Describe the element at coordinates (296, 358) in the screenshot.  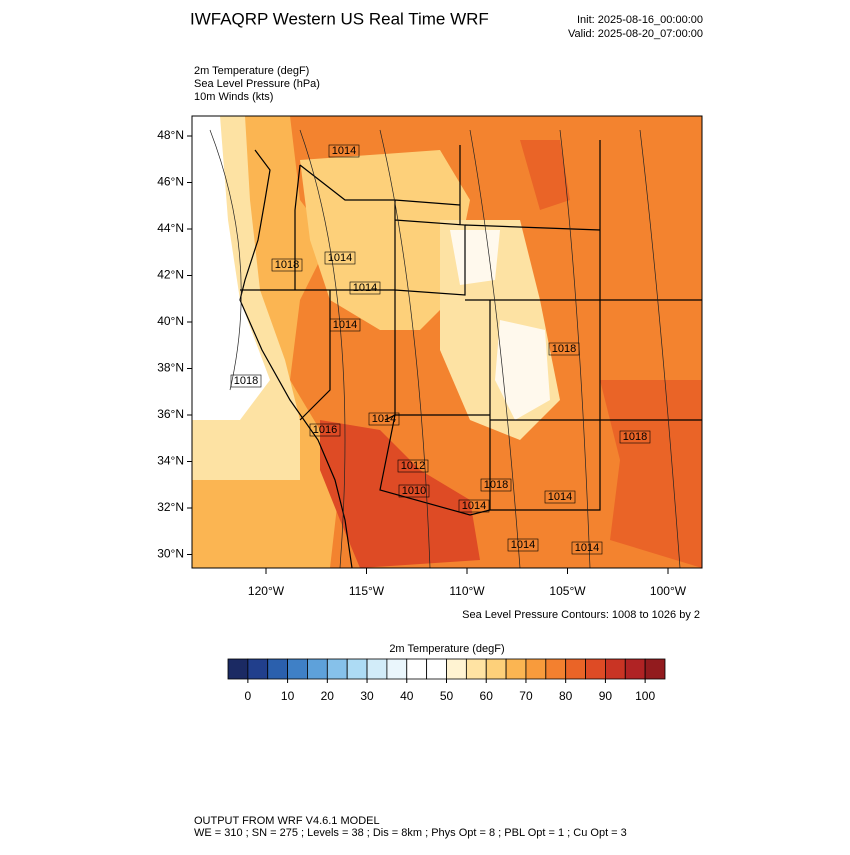
I see `coastline` at that location.